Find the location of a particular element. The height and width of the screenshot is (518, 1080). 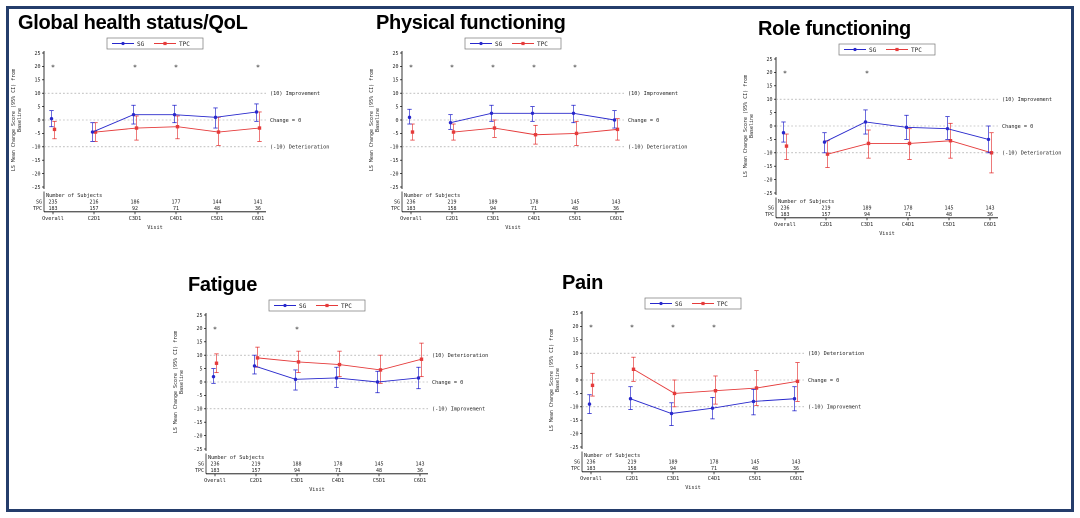

reference-label: (-10) Improvement is located at coordinates (834, 408).